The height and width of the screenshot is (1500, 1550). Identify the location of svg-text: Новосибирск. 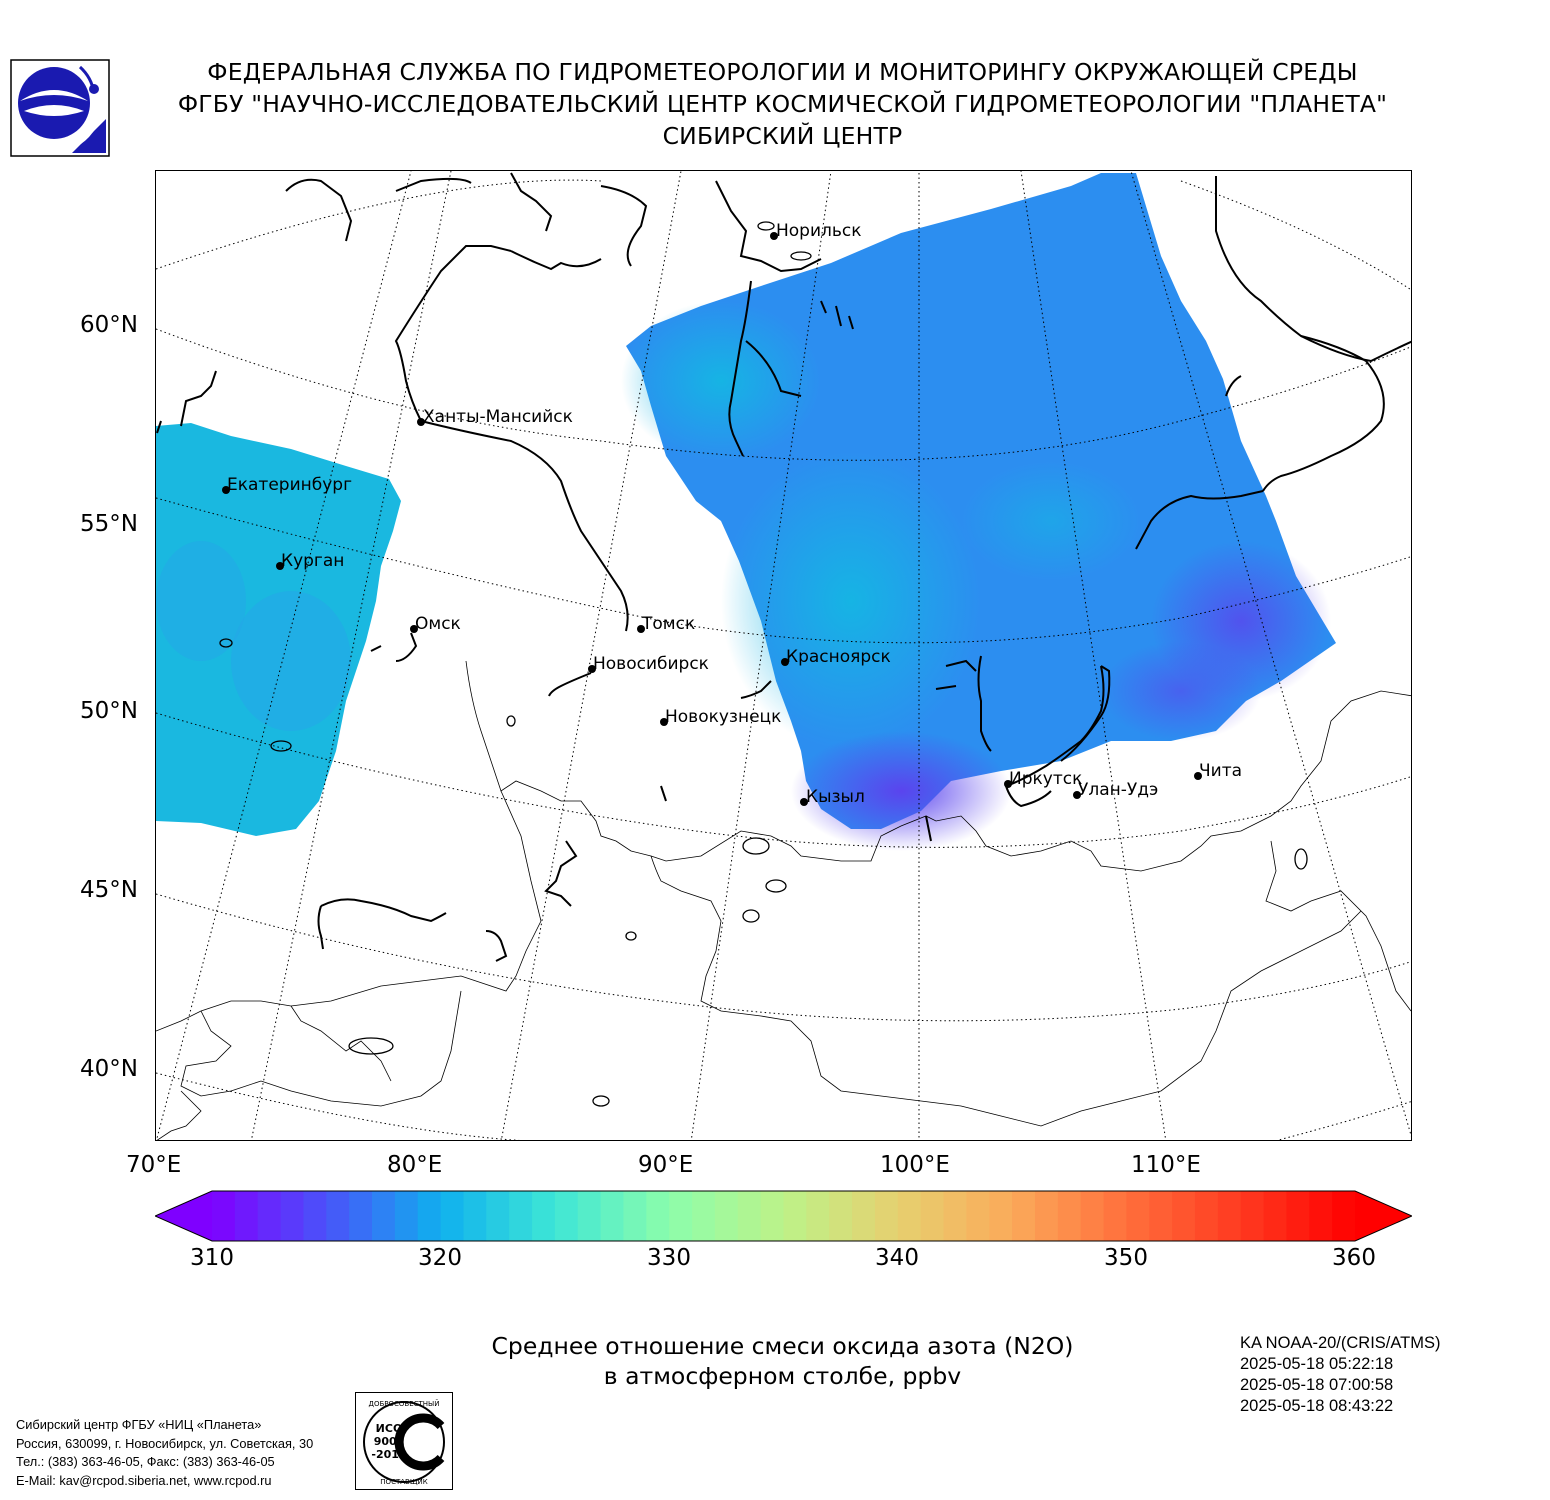
(651, 664).